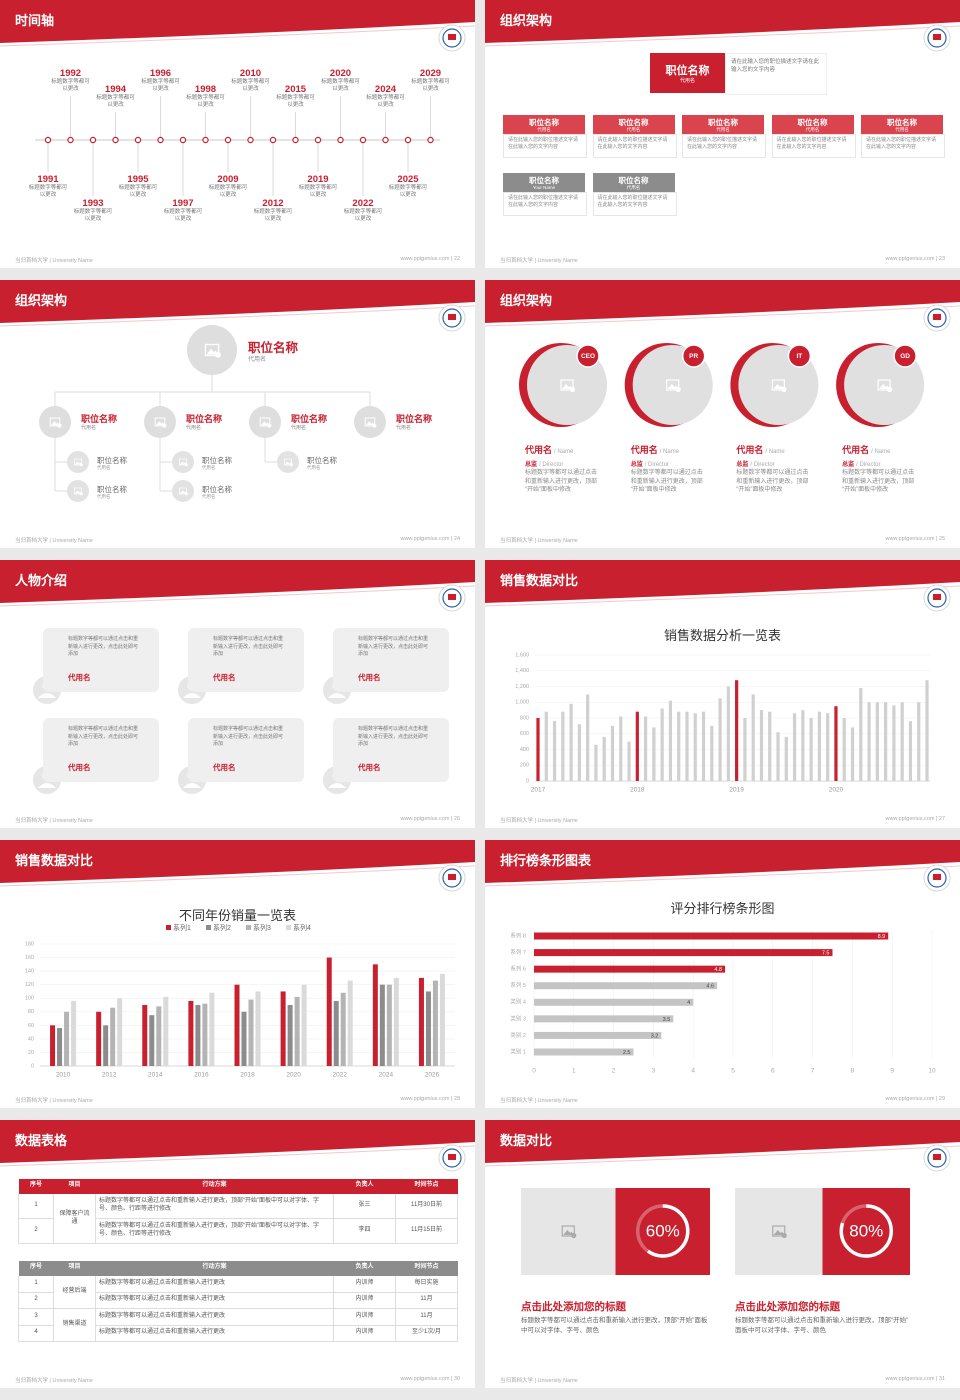 The image size is (960, 1400). What do you see at coordinates (104, 496) in the screenshot?
I see `child-subtitle: 代用名` at bounding box center [104, 496].